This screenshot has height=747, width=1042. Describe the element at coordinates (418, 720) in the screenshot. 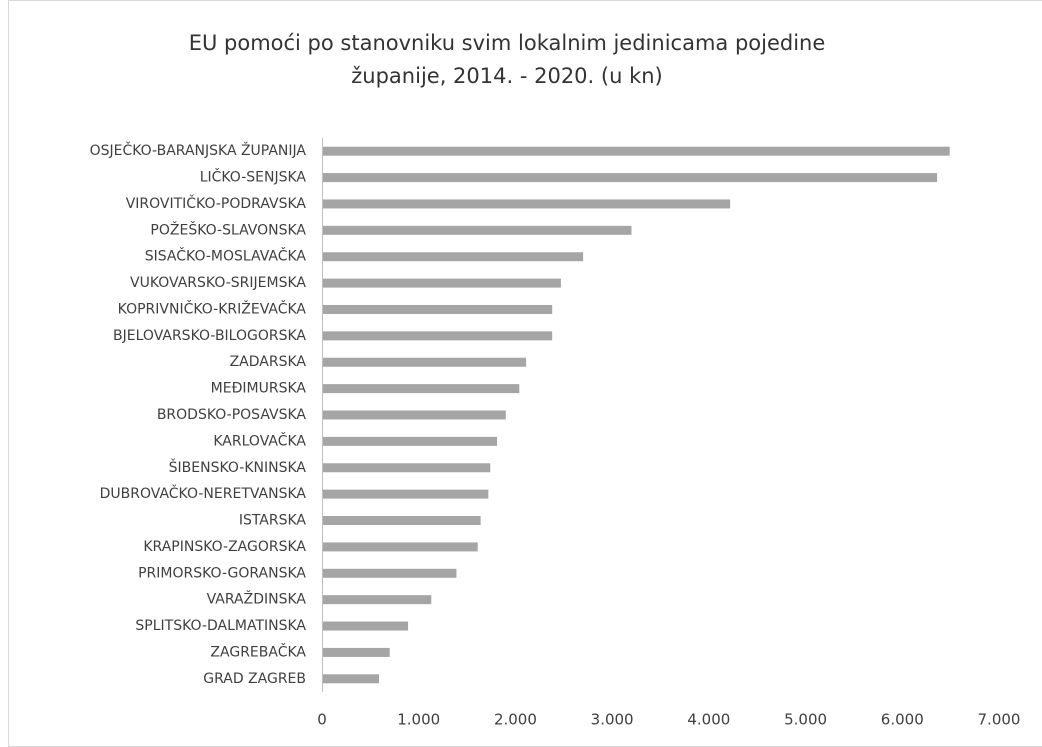

I see `x-tick-label: 1.000` at that location.